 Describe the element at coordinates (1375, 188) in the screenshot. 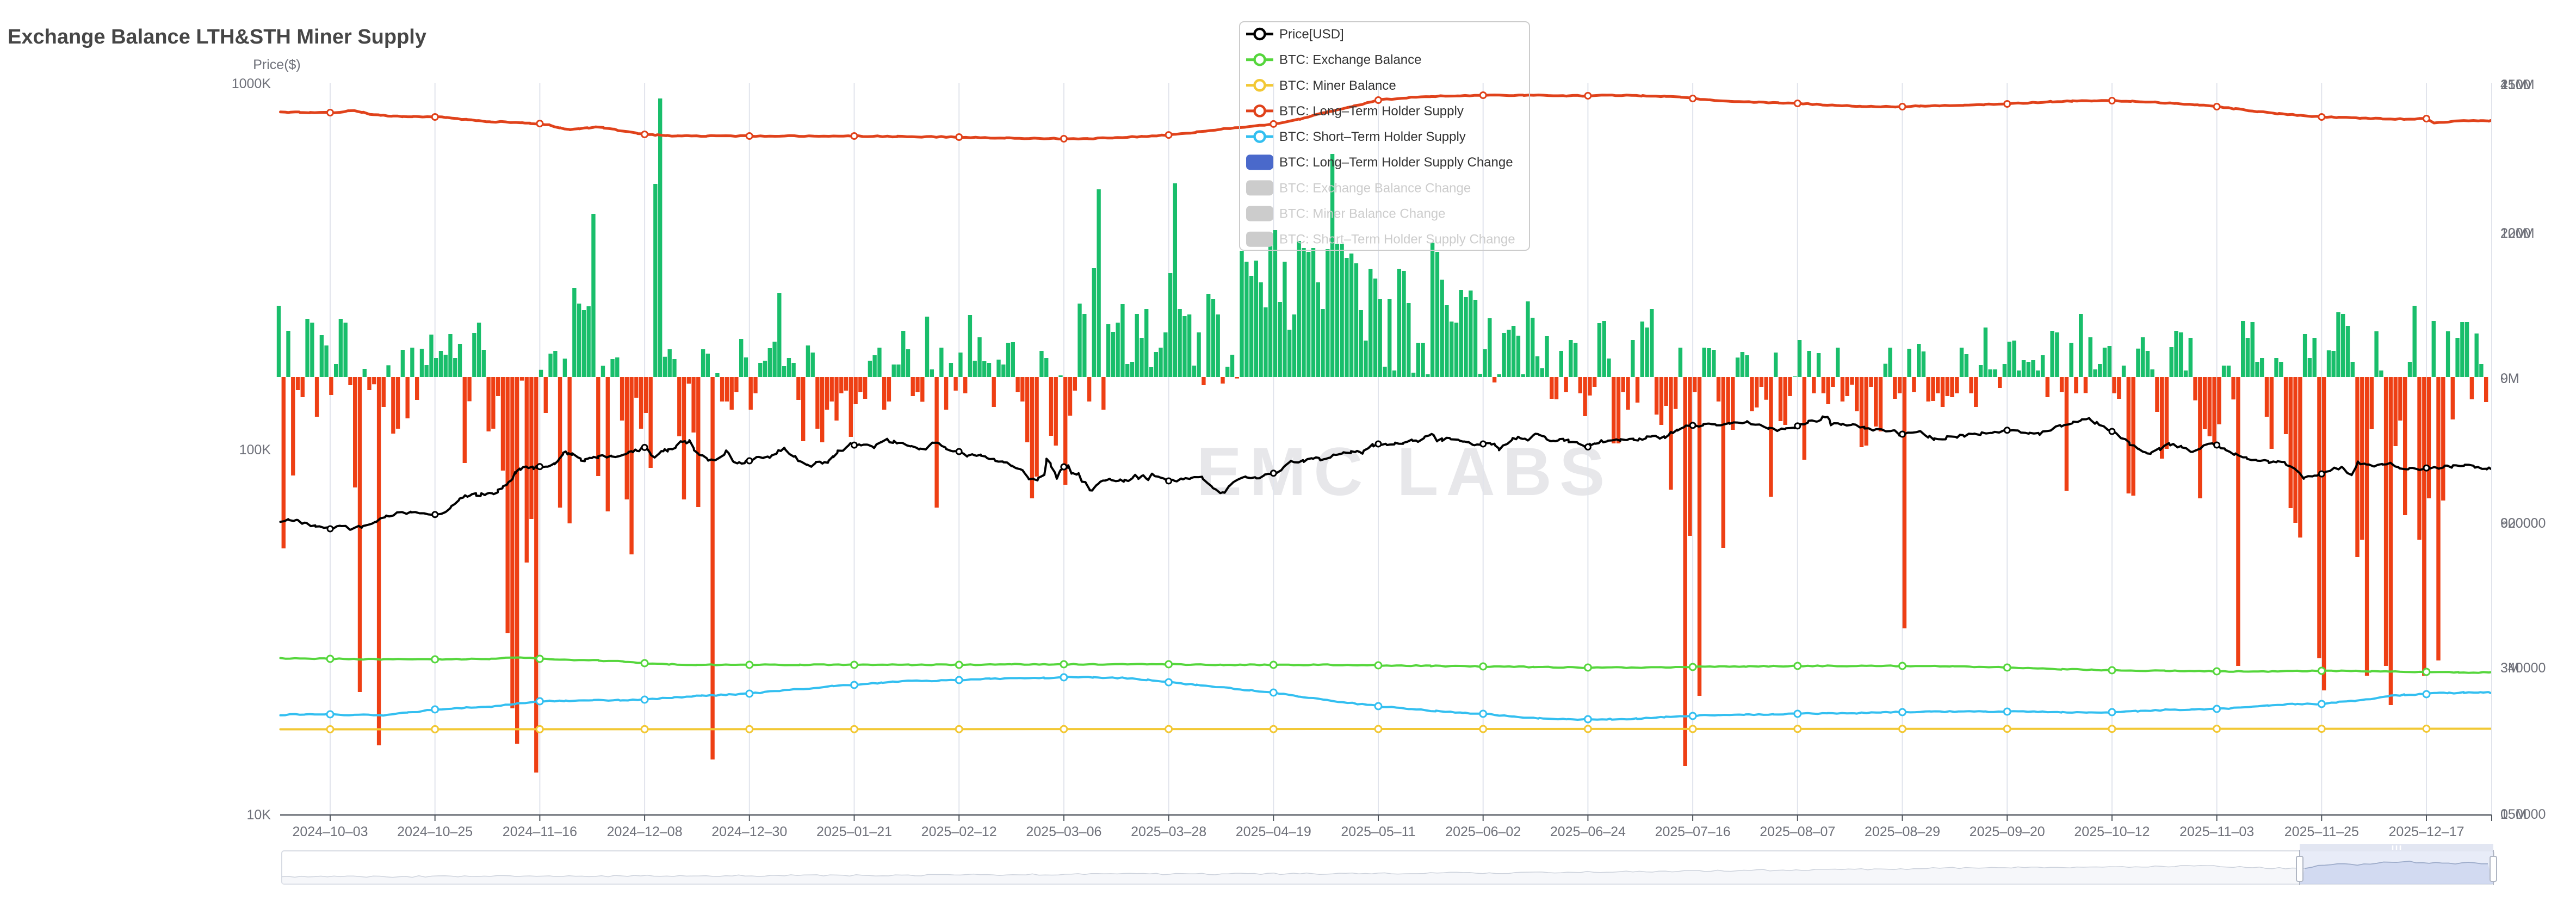

I see `svg-text: BTC: Exchange Balance Change` at that location.